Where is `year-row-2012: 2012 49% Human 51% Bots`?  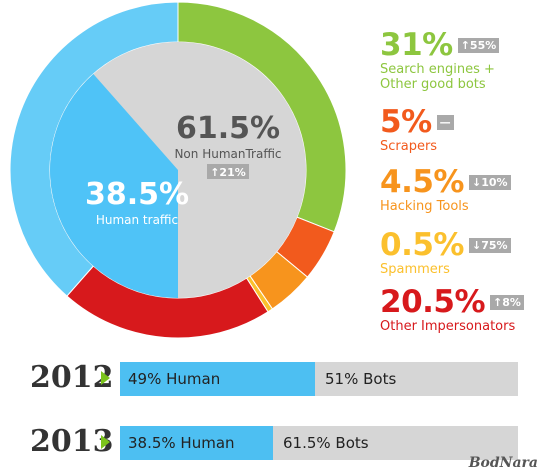
year-row-2012: 2012 49% Human 51% Bots is located at coordinates (275, 378).